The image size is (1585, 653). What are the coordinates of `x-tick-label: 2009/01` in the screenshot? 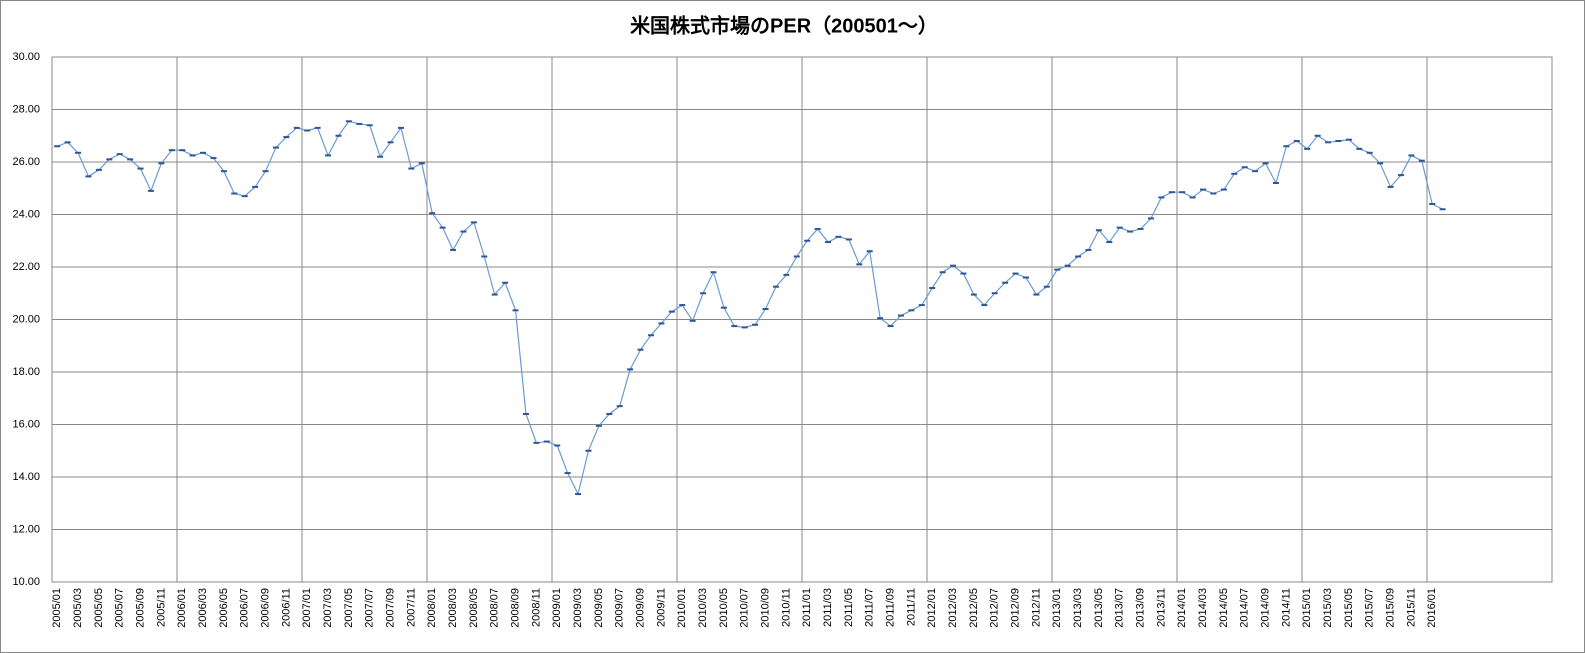 It's located at (557, 608).